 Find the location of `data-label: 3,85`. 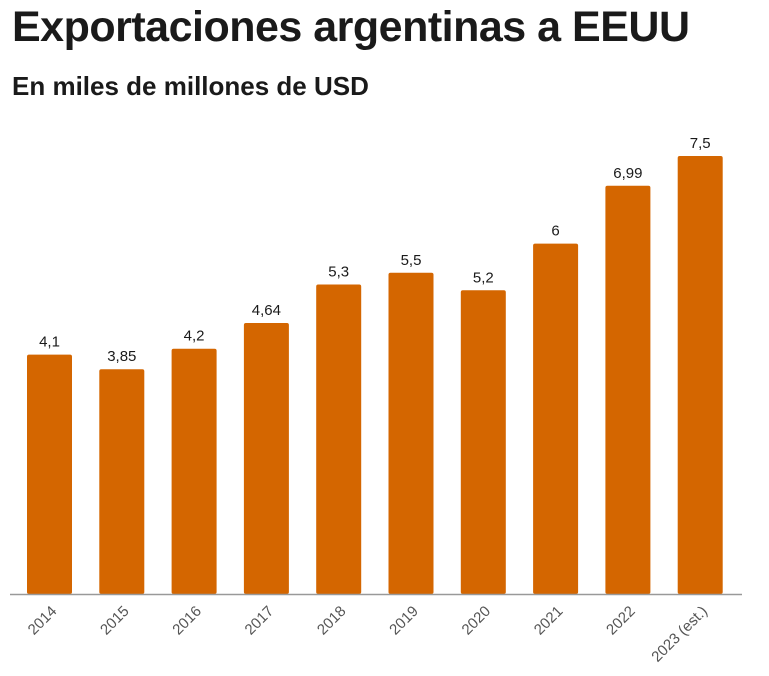

data-label: 3,85 is located at coordinates (121, 356).